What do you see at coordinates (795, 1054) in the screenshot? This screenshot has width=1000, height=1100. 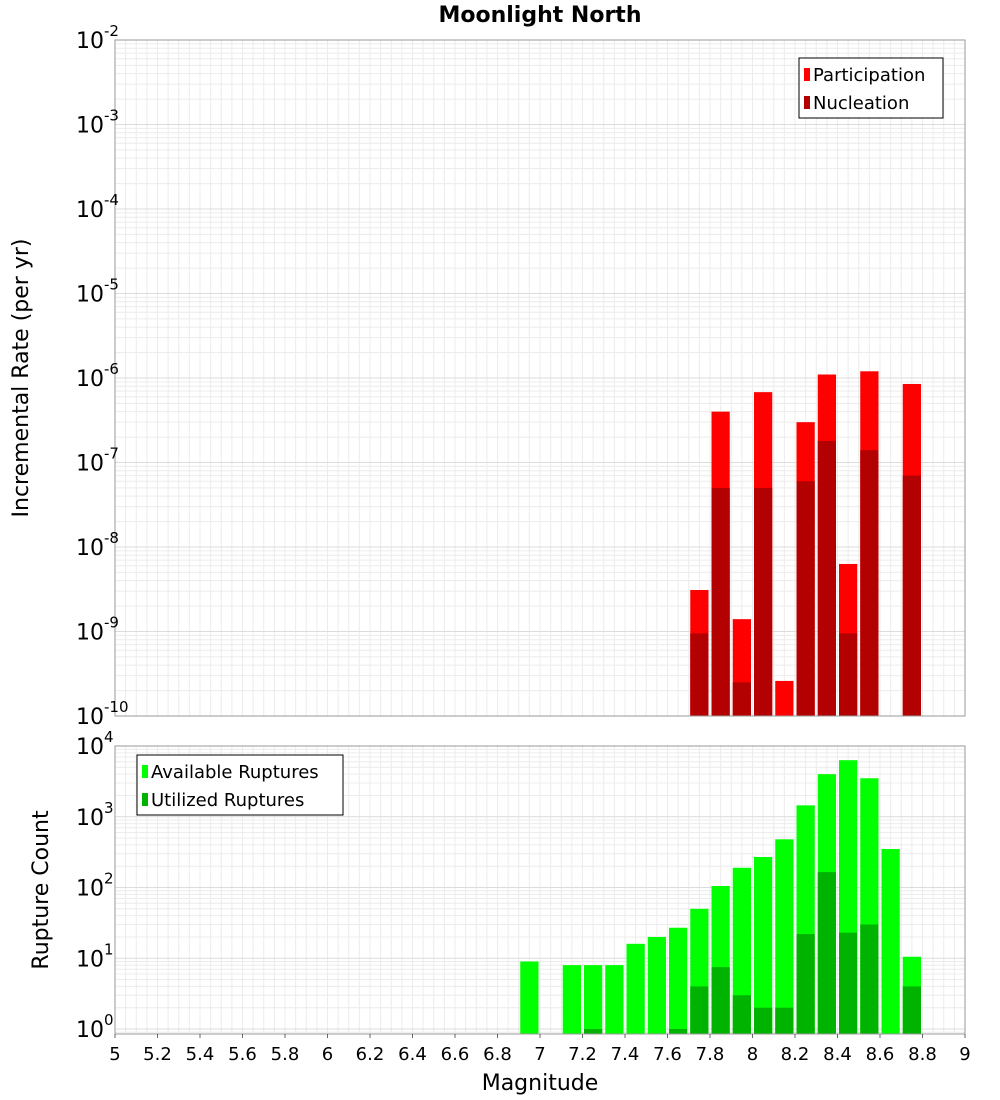 I see `x-tick-label: 8.2` at bounding box center [795, 1054].